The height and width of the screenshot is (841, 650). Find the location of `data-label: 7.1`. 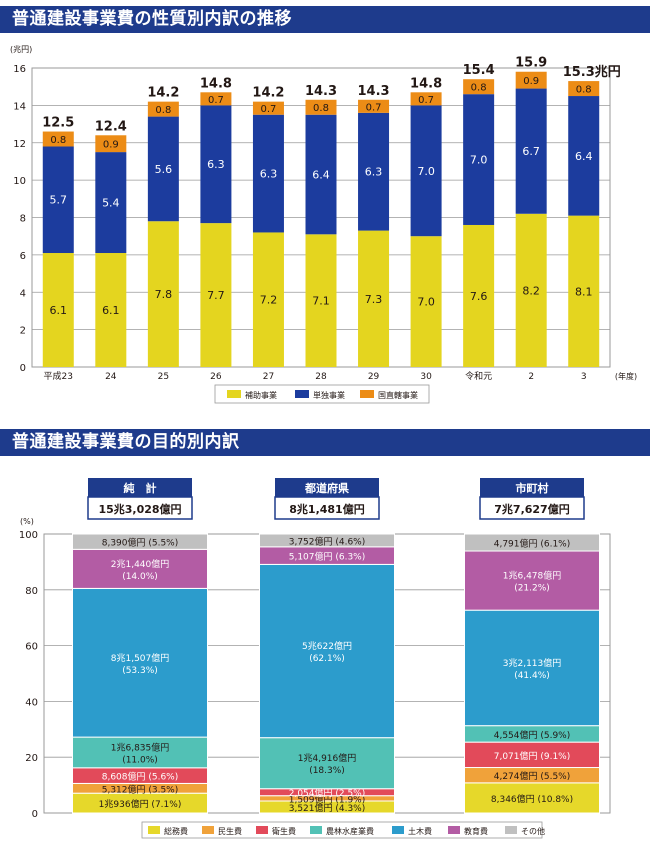

data-label: 7.1 is located at coordinates (321, 301).